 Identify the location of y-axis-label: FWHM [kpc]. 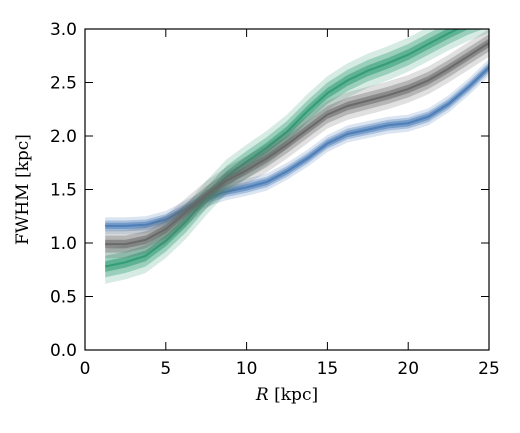
(23, 189).